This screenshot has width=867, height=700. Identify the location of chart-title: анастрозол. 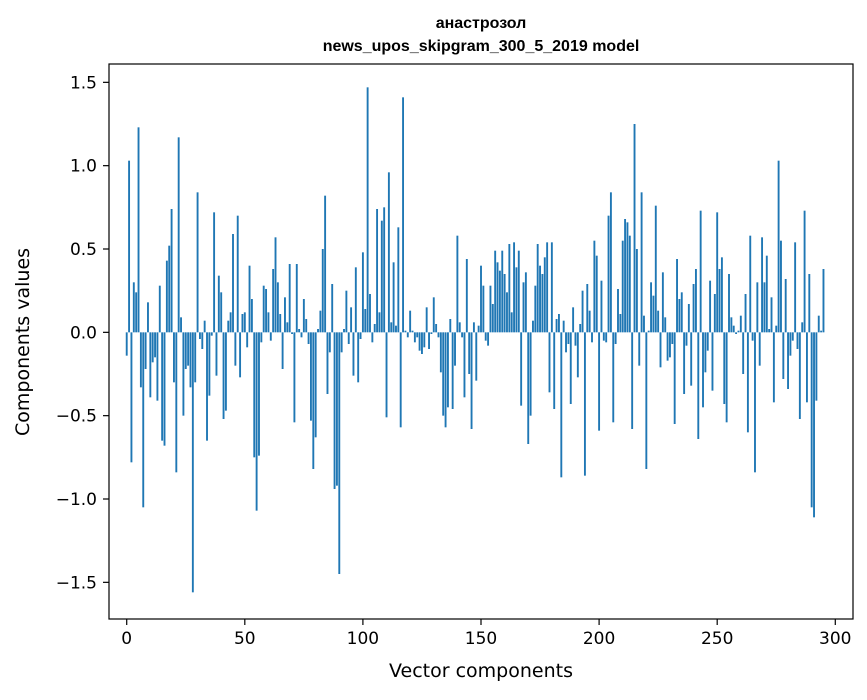
(481, 23).